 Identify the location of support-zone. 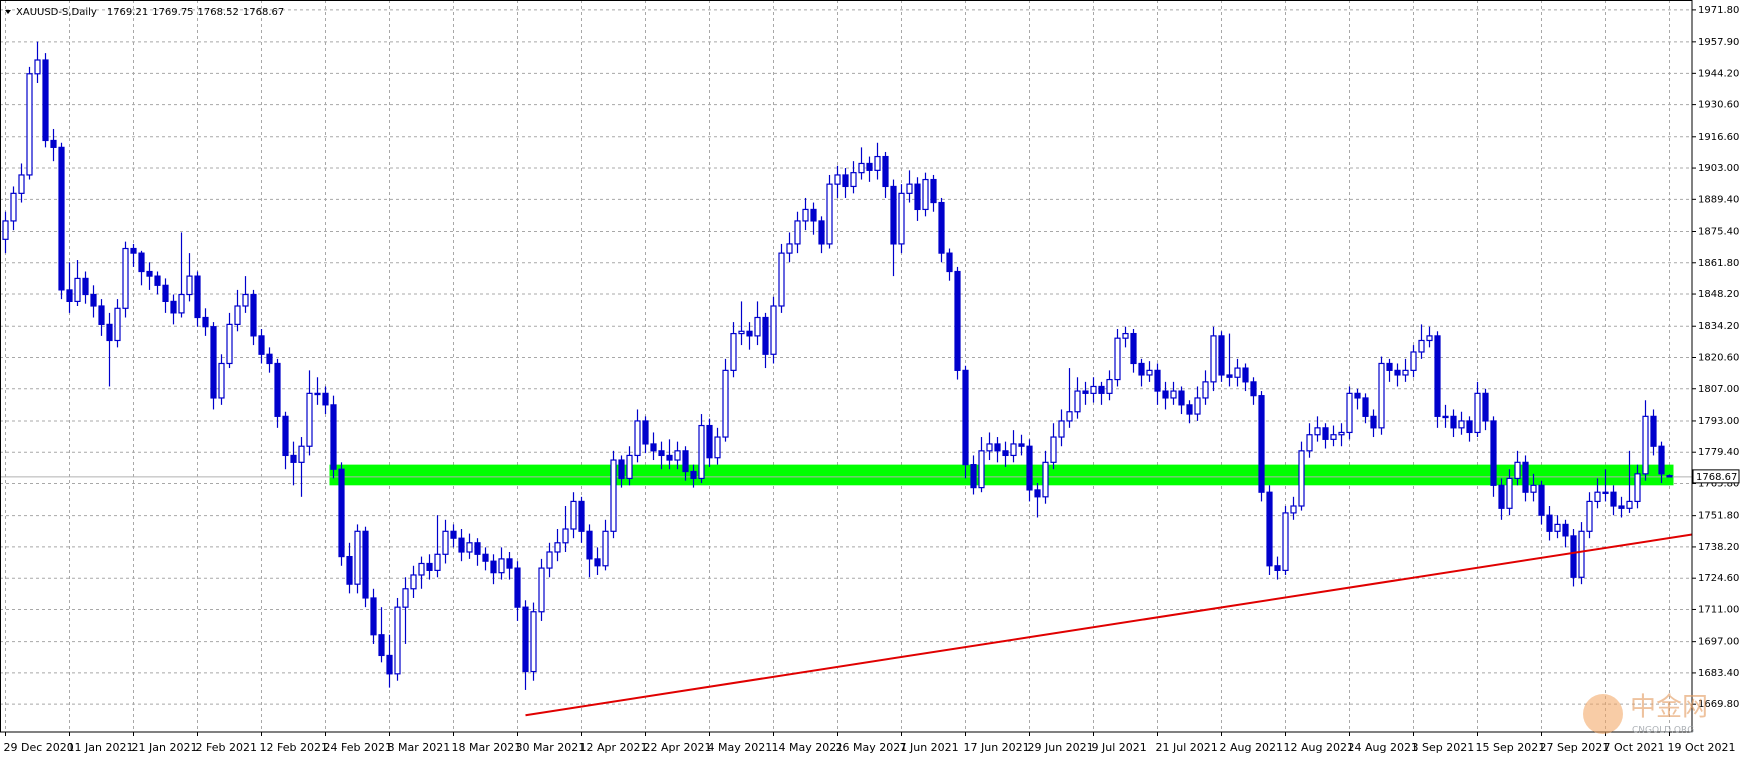
(1001, 475).